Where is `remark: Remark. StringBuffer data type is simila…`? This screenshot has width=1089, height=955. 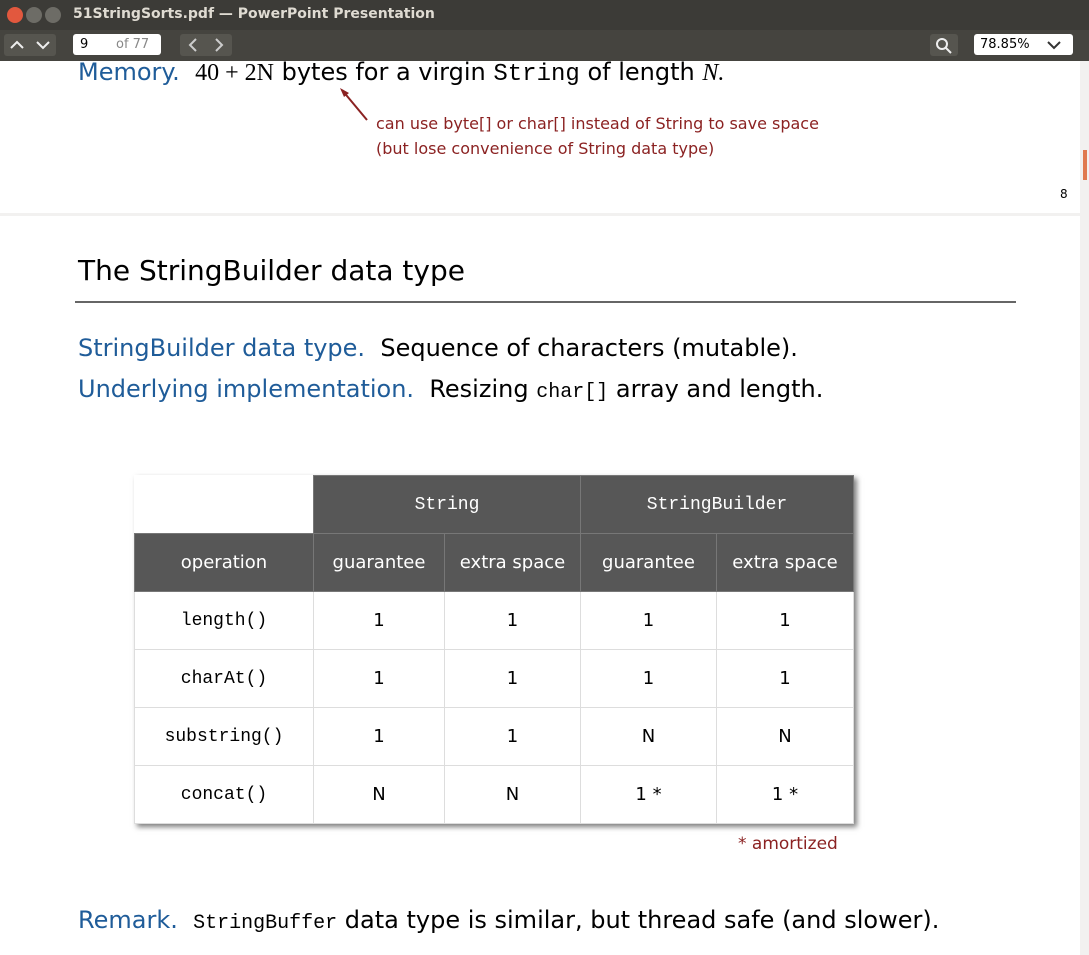
remark: Remark. StringBuffer data type is simila… is located at coordinates (508, 920).